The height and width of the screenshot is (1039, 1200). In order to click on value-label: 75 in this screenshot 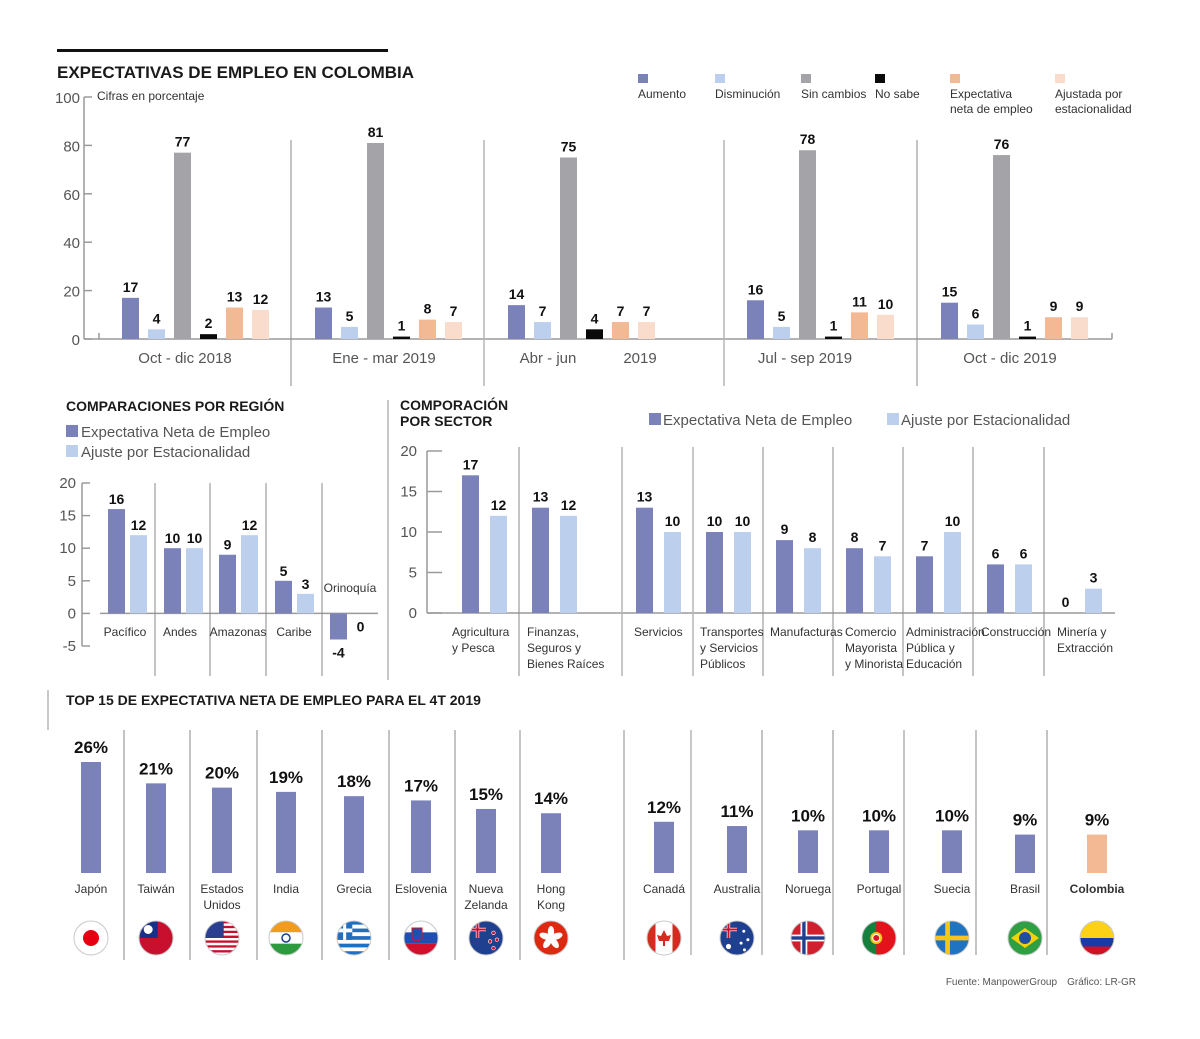, I will do `click(569, 147)`.